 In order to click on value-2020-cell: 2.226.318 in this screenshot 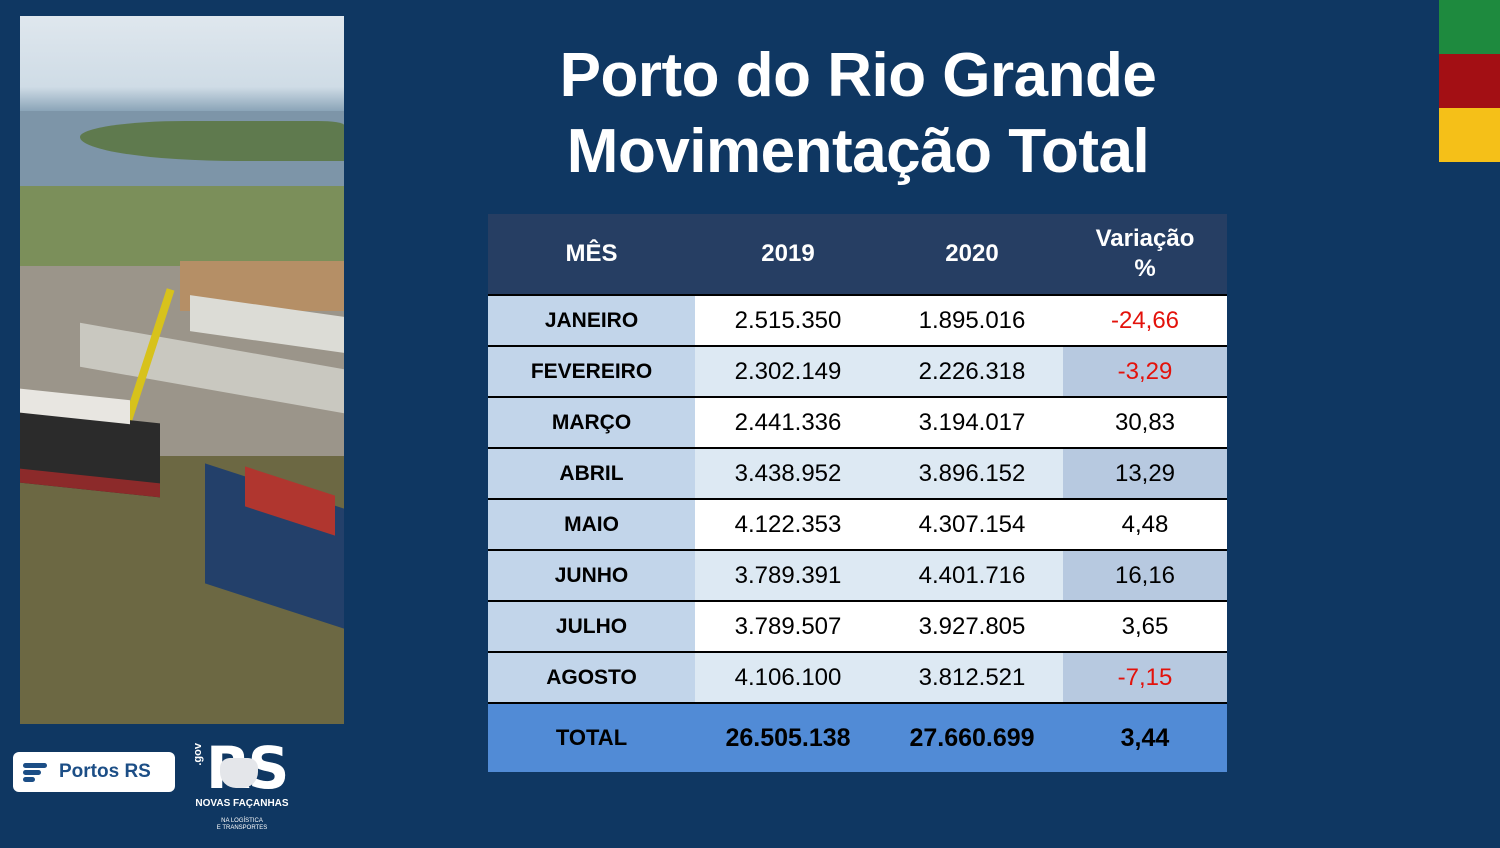, I will do `click(972, 372)`.